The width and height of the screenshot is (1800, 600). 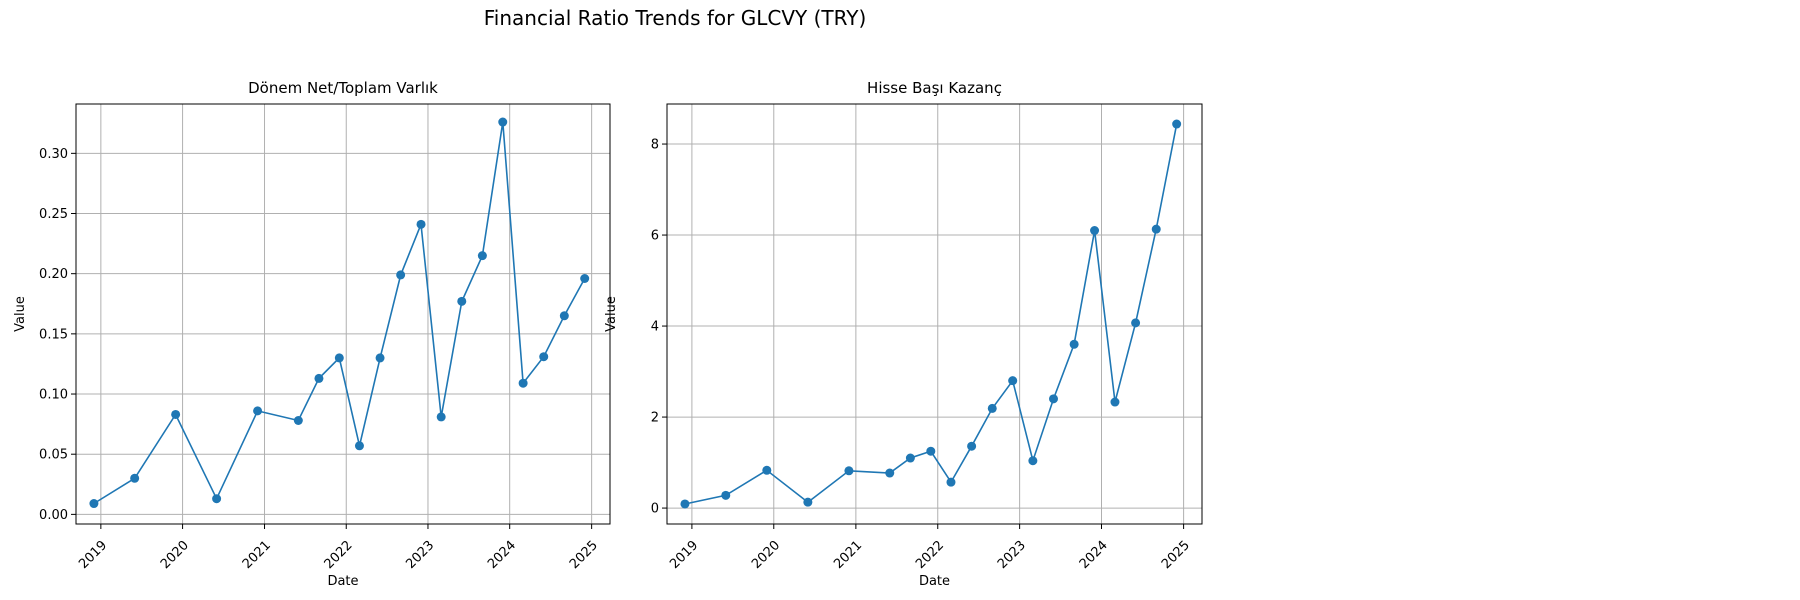 I want to click on y-tick-label: 0, so click(x=655, y=509).